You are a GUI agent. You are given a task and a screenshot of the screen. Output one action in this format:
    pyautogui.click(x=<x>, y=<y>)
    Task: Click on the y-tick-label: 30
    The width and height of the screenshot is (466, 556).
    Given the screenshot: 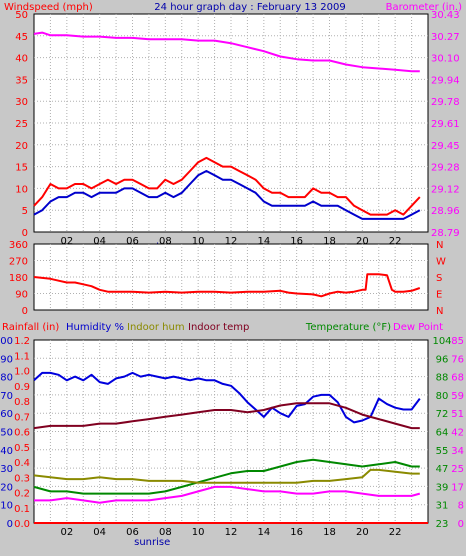 What is the action you would take?
    pyautogui.click(x=21, y=102)
    